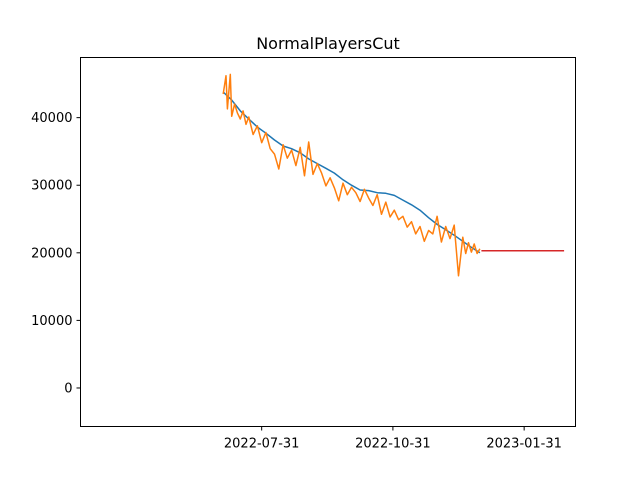 Image resolution: width=640 pixels, height=480 pixels. What do you see at coordinates (51, 118) in the screenshot?
I see `y-tick-label: 40000` at bounding box center [51, 118].